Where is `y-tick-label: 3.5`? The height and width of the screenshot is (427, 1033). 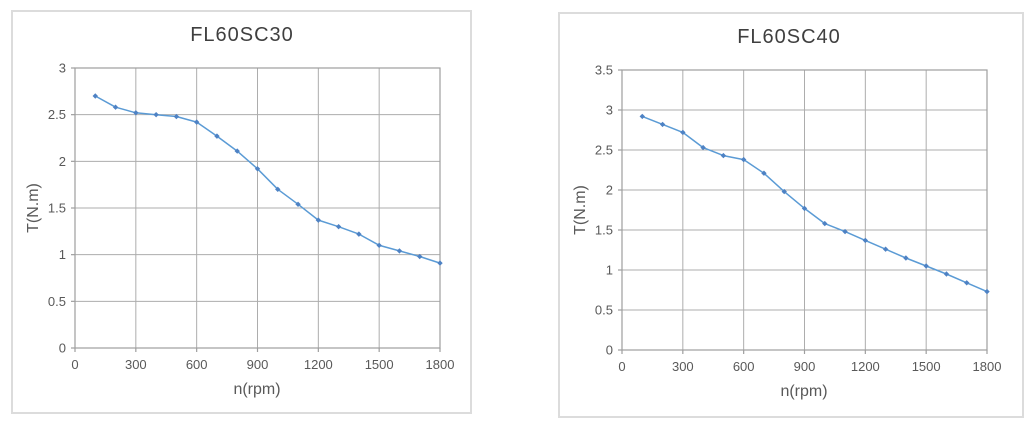 y-tick-label: 3.5 is located at coordinates (604, 70).